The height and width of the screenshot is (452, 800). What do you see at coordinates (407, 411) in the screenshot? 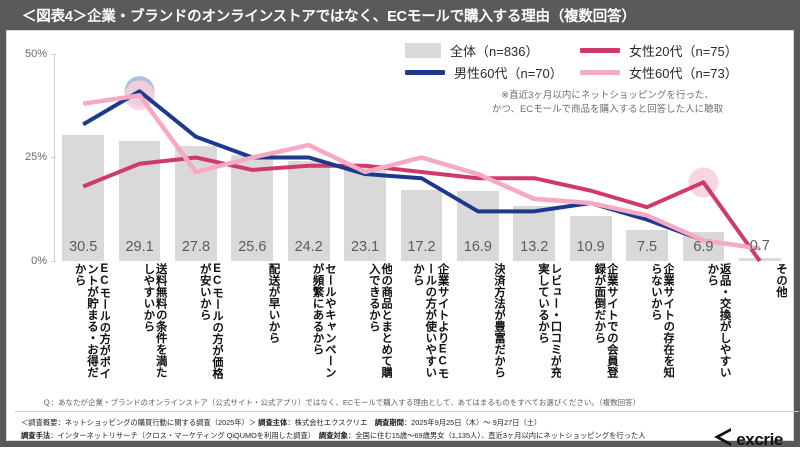
I see `footer-divider` at bounding box center [407, 411].